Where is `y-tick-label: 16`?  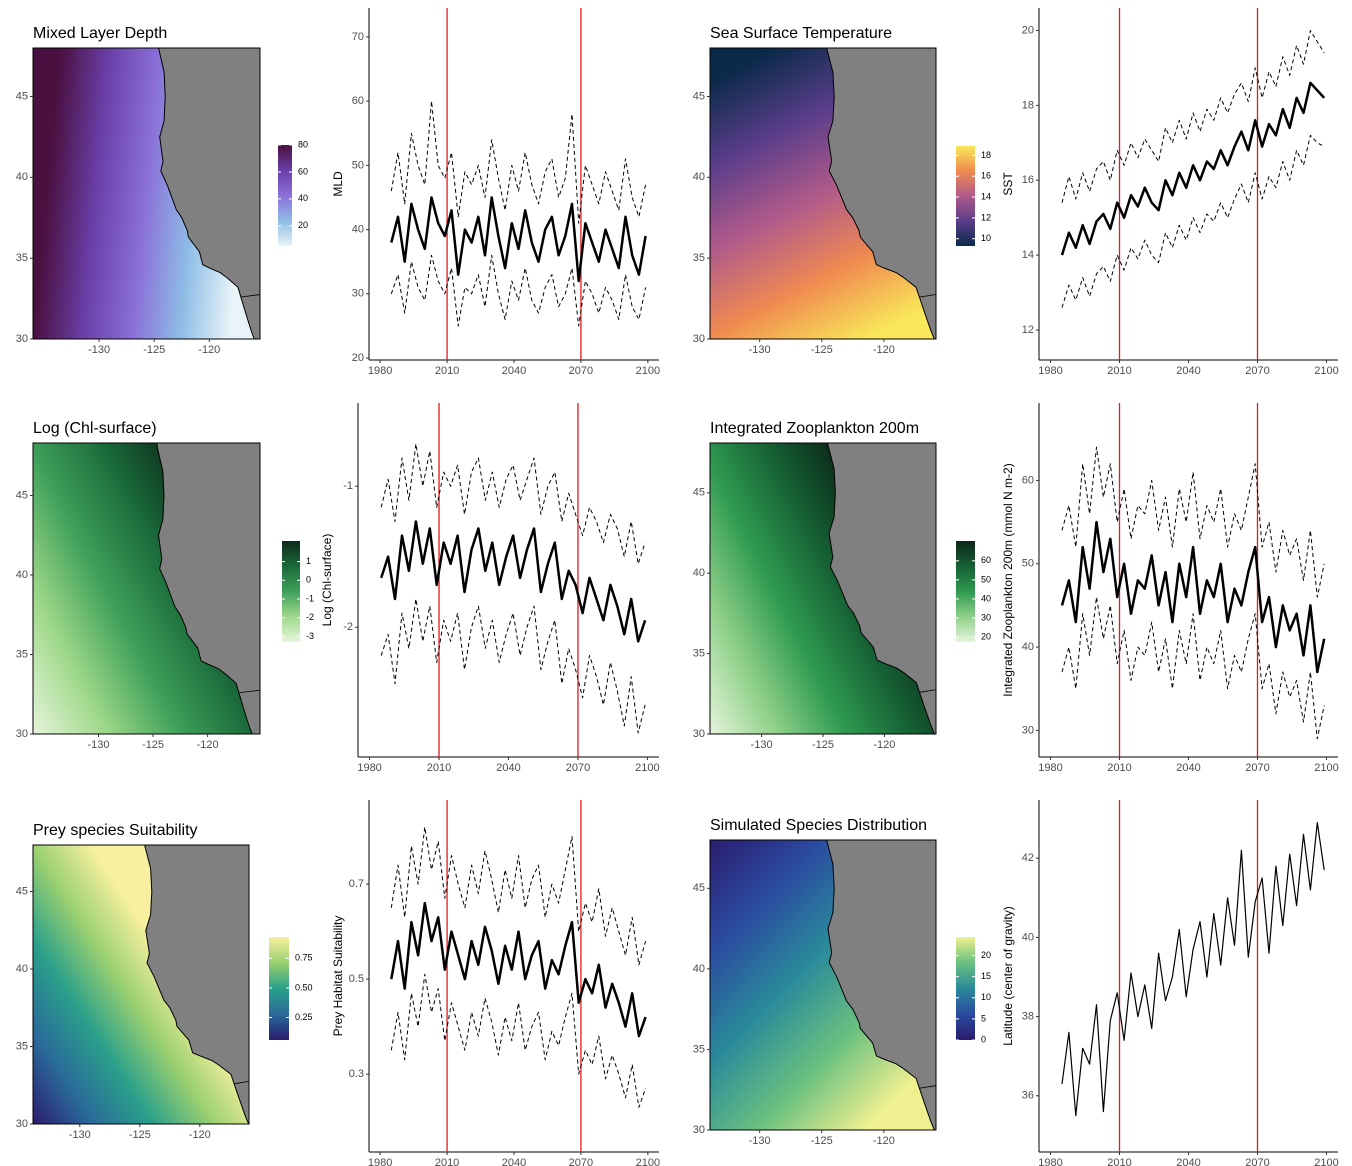
y-tick-label: 16 is located at coordinates (1028, 180).